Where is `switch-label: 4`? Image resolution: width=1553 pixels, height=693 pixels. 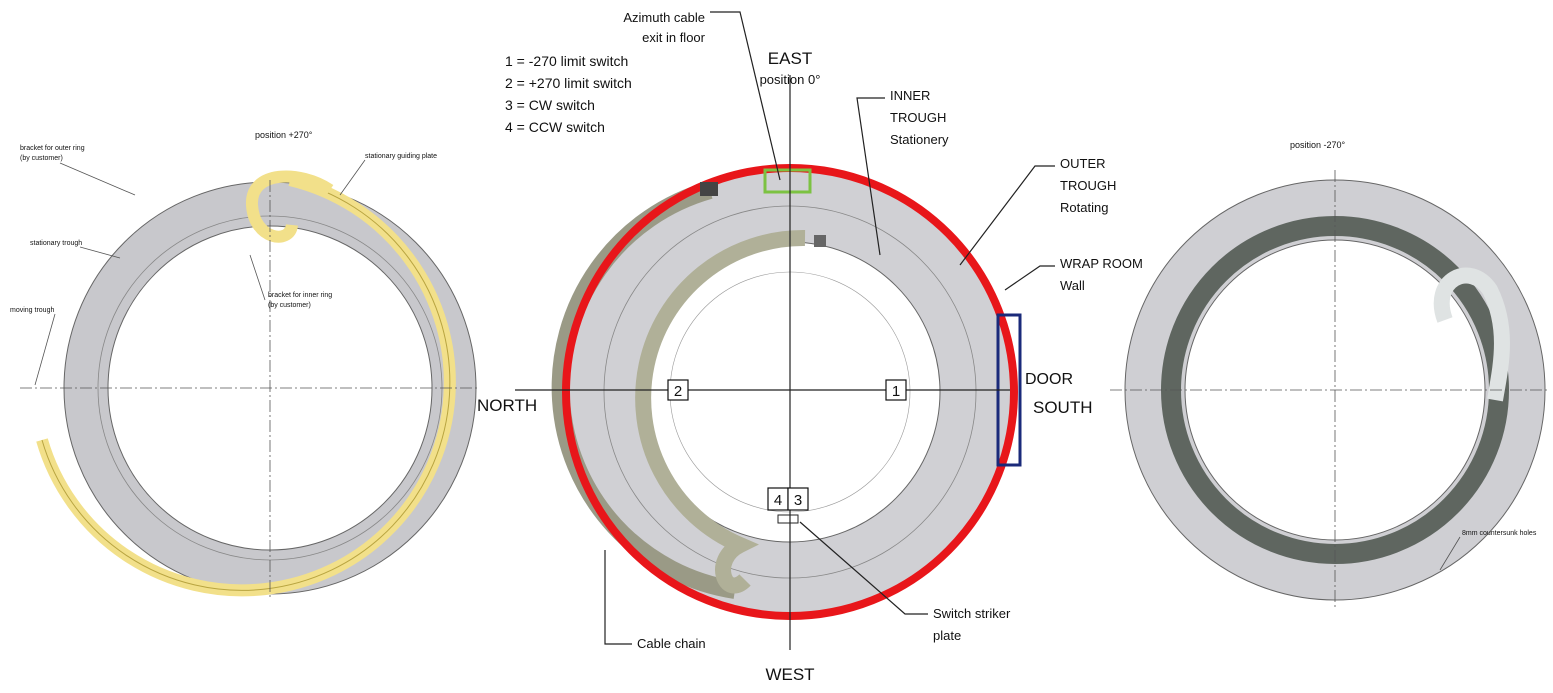 switch-label: 4 is located at coordinates (778, 500).